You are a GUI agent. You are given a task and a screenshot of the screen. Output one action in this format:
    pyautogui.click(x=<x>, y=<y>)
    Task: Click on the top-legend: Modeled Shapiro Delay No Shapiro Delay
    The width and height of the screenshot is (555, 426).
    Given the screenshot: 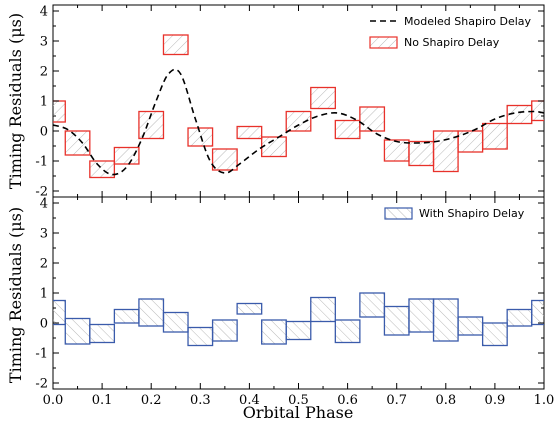 What is the action you would take?
    pyautogui.click(x=450, y=32)
    